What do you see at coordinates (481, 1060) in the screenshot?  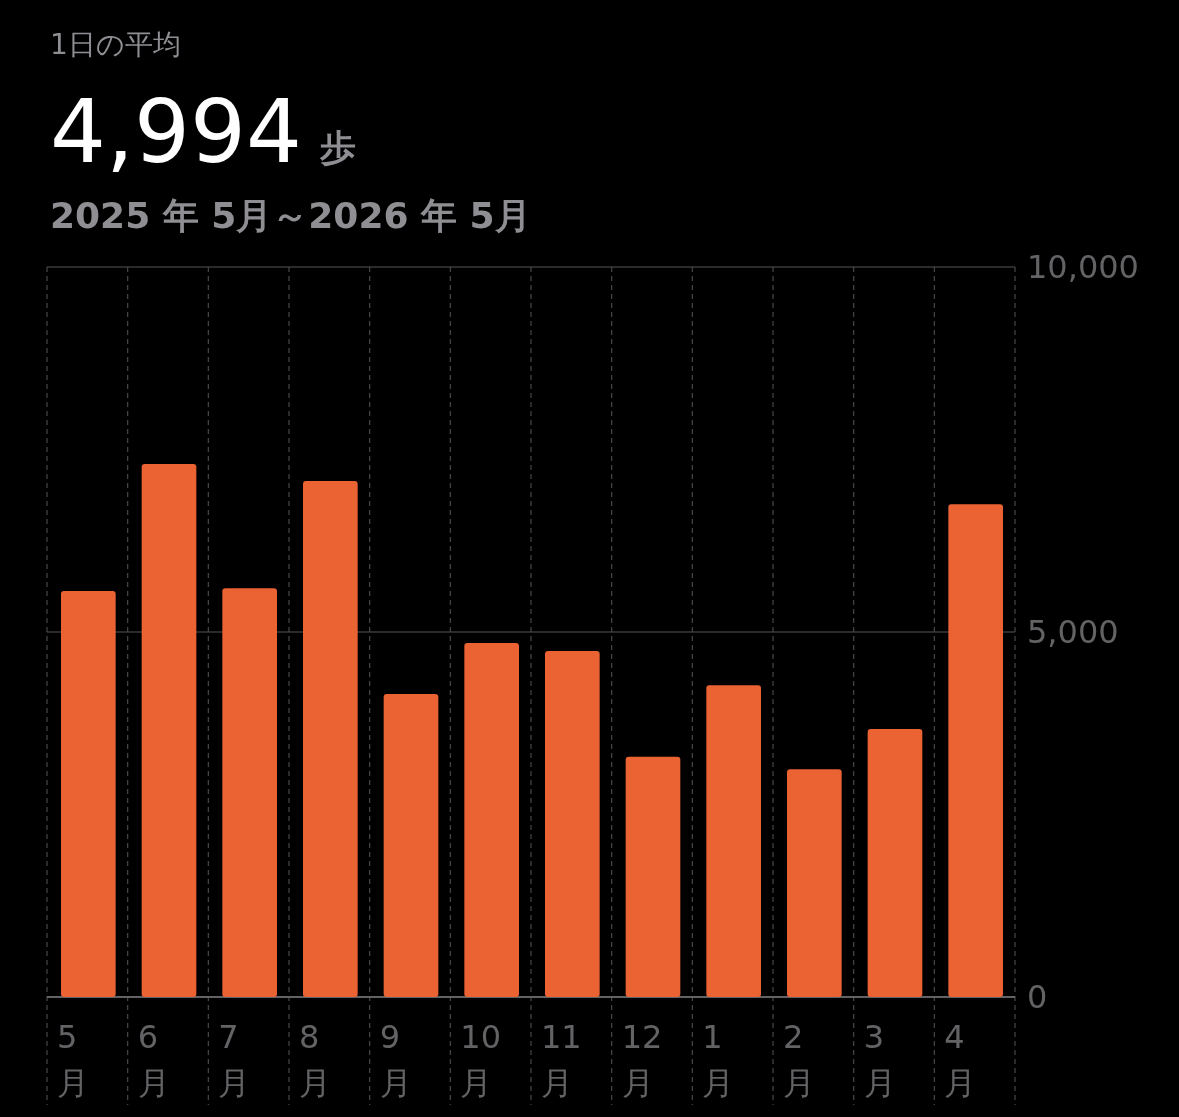 I see `x-tick-label: 10月` at bounding box center [481, 1060].